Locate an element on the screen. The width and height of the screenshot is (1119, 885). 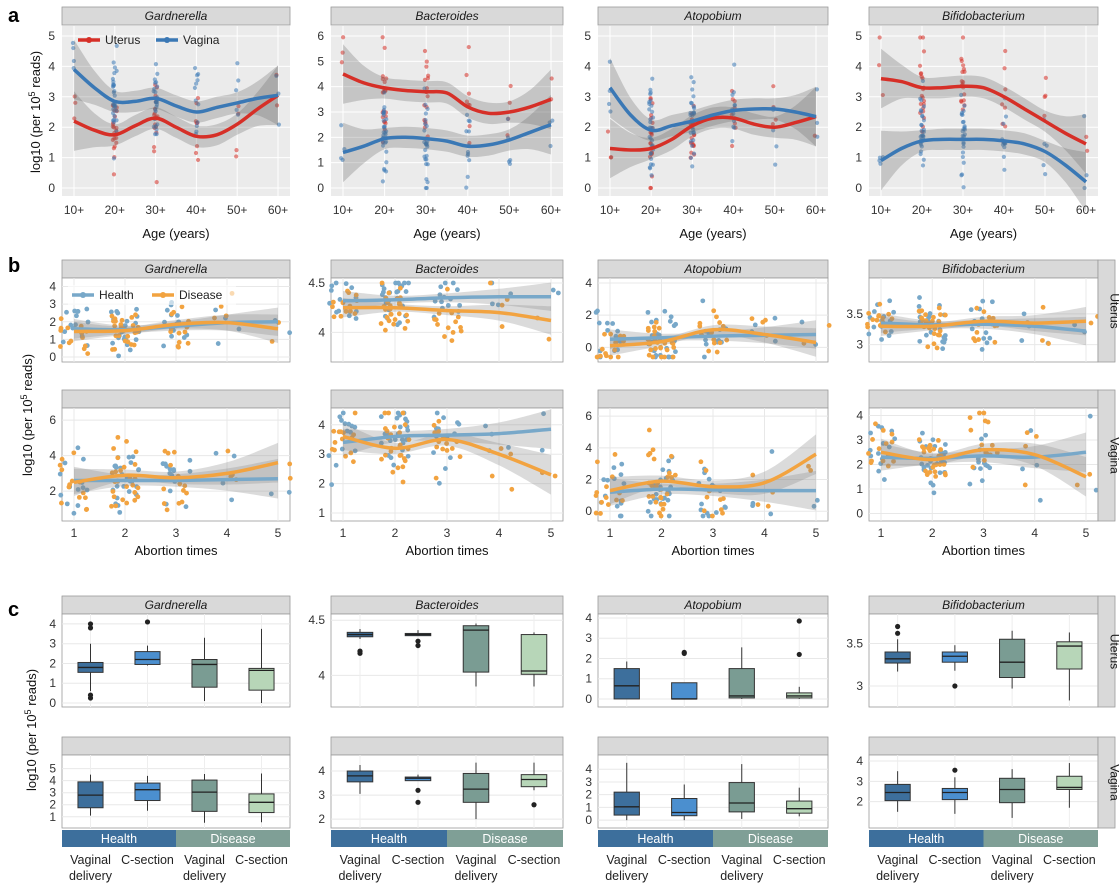
a-ytick-label: 5 is located at coordinates (587, 36).